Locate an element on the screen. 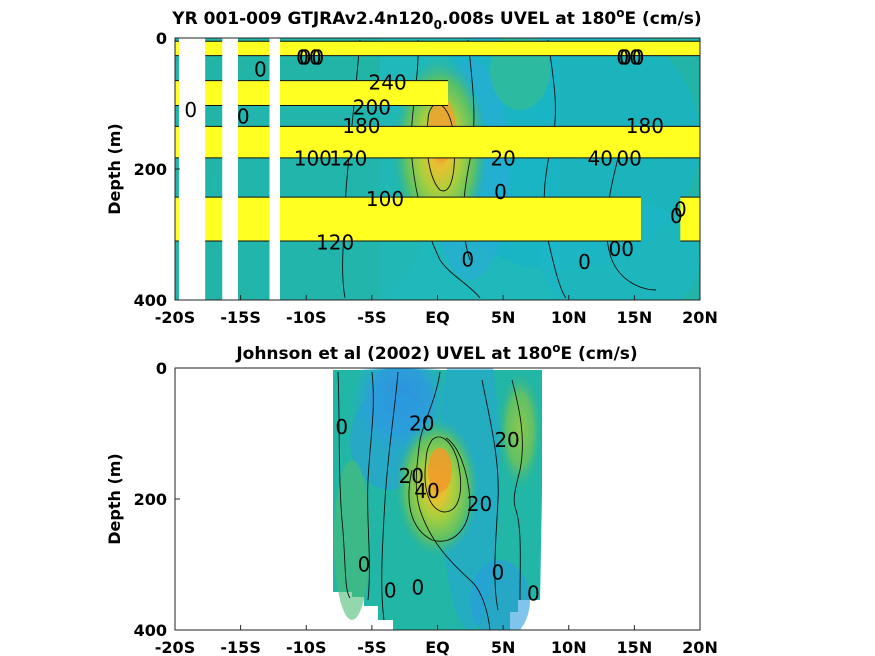  panel-observed-field is located at coordinates (437, 499).